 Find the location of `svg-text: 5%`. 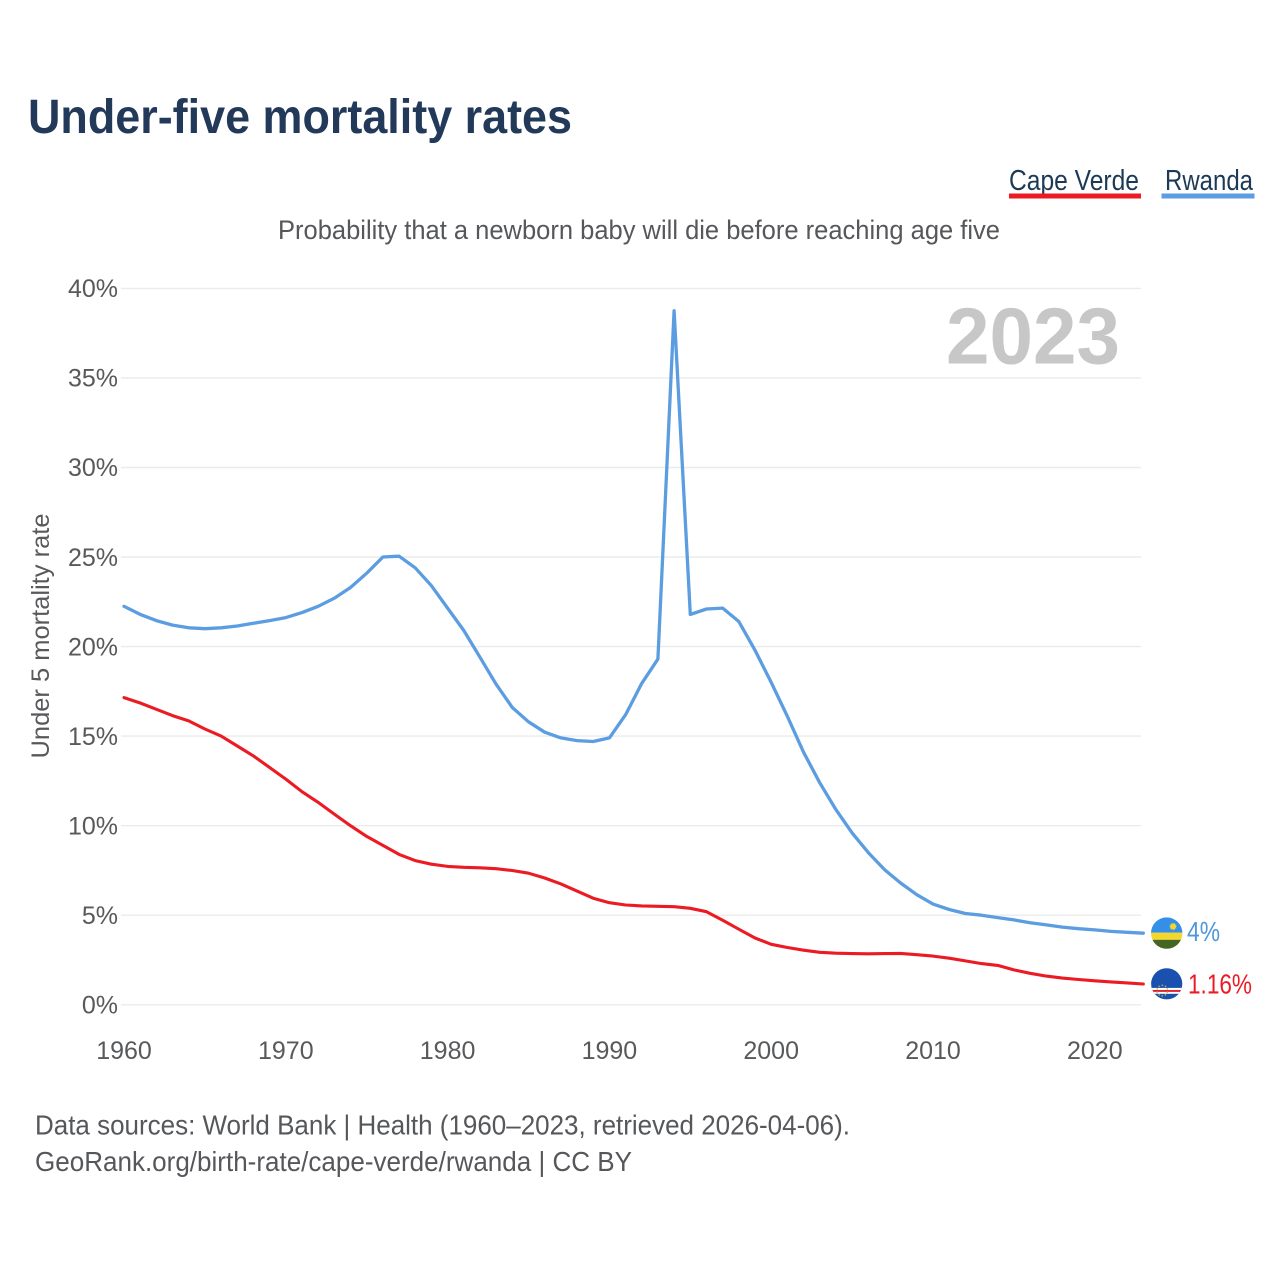

svg-text: 5% is located at coordinates (100, 916).